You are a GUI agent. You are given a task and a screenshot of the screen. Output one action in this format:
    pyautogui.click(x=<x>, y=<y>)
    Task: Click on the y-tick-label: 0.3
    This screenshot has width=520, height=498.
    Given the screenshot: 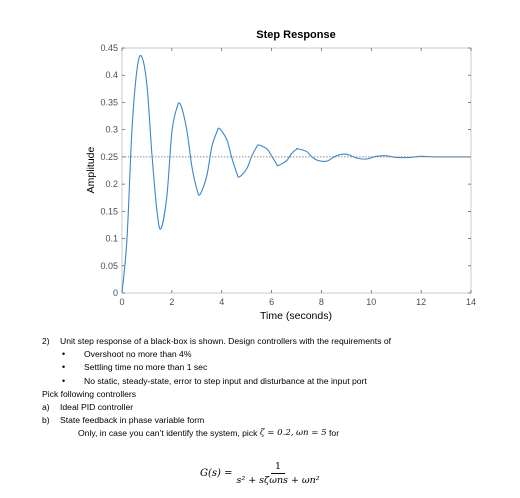 What is the action you would take?
    pyautogui.click(x=111, y=130)
    